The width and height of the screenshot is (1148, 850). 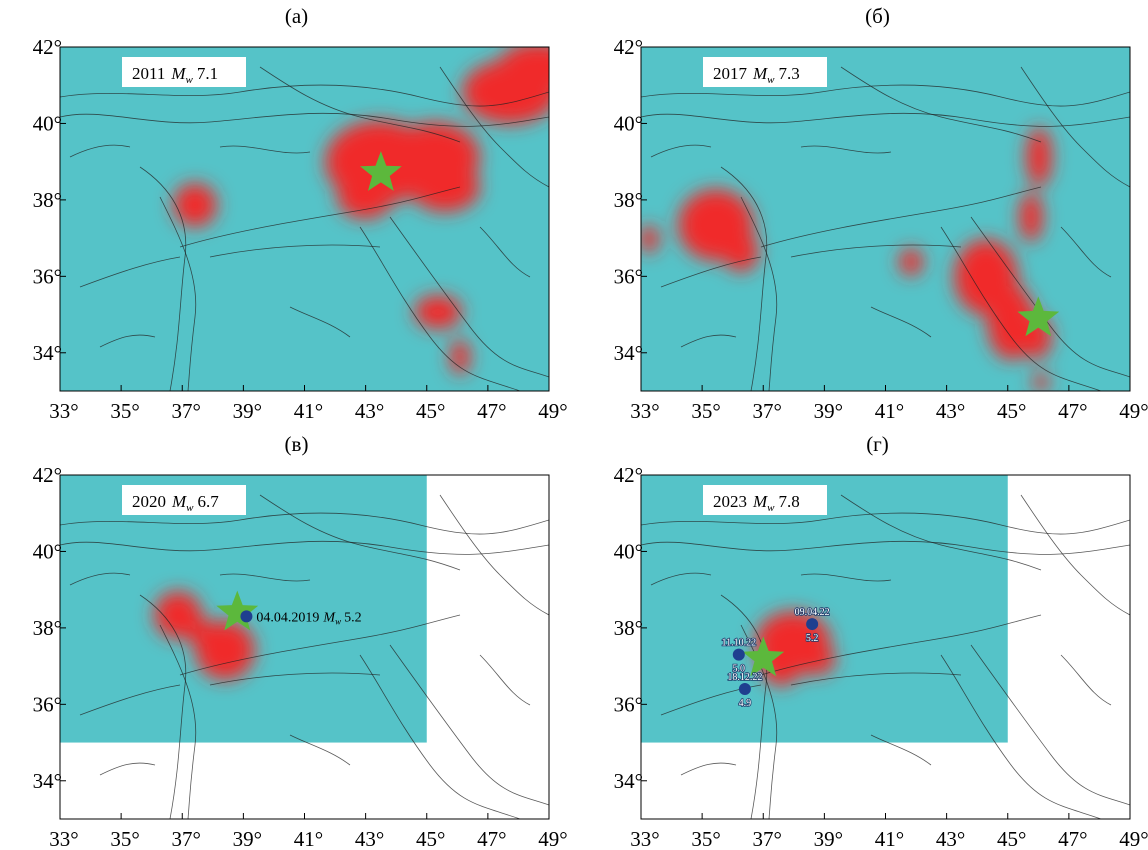 I want to click on panel-title: (г), so click(x=877, y=444).